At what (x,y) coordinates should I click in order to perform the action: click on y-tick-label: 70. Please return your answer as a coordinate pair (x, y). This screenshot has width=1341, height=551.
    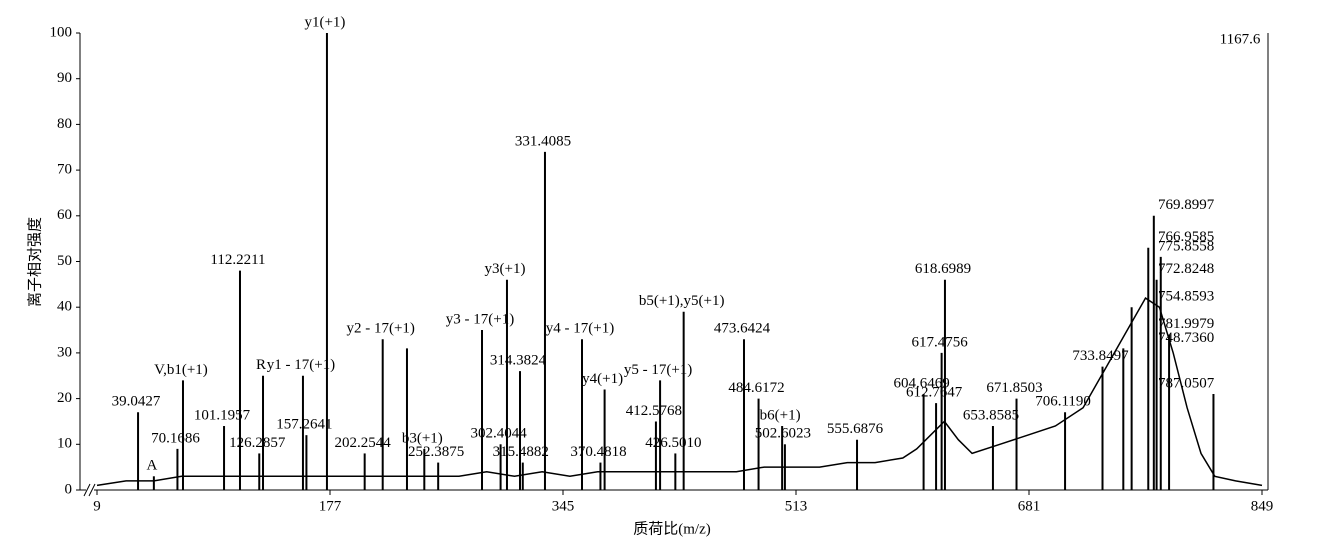
    Looking at the image, I should click on (64, 170).